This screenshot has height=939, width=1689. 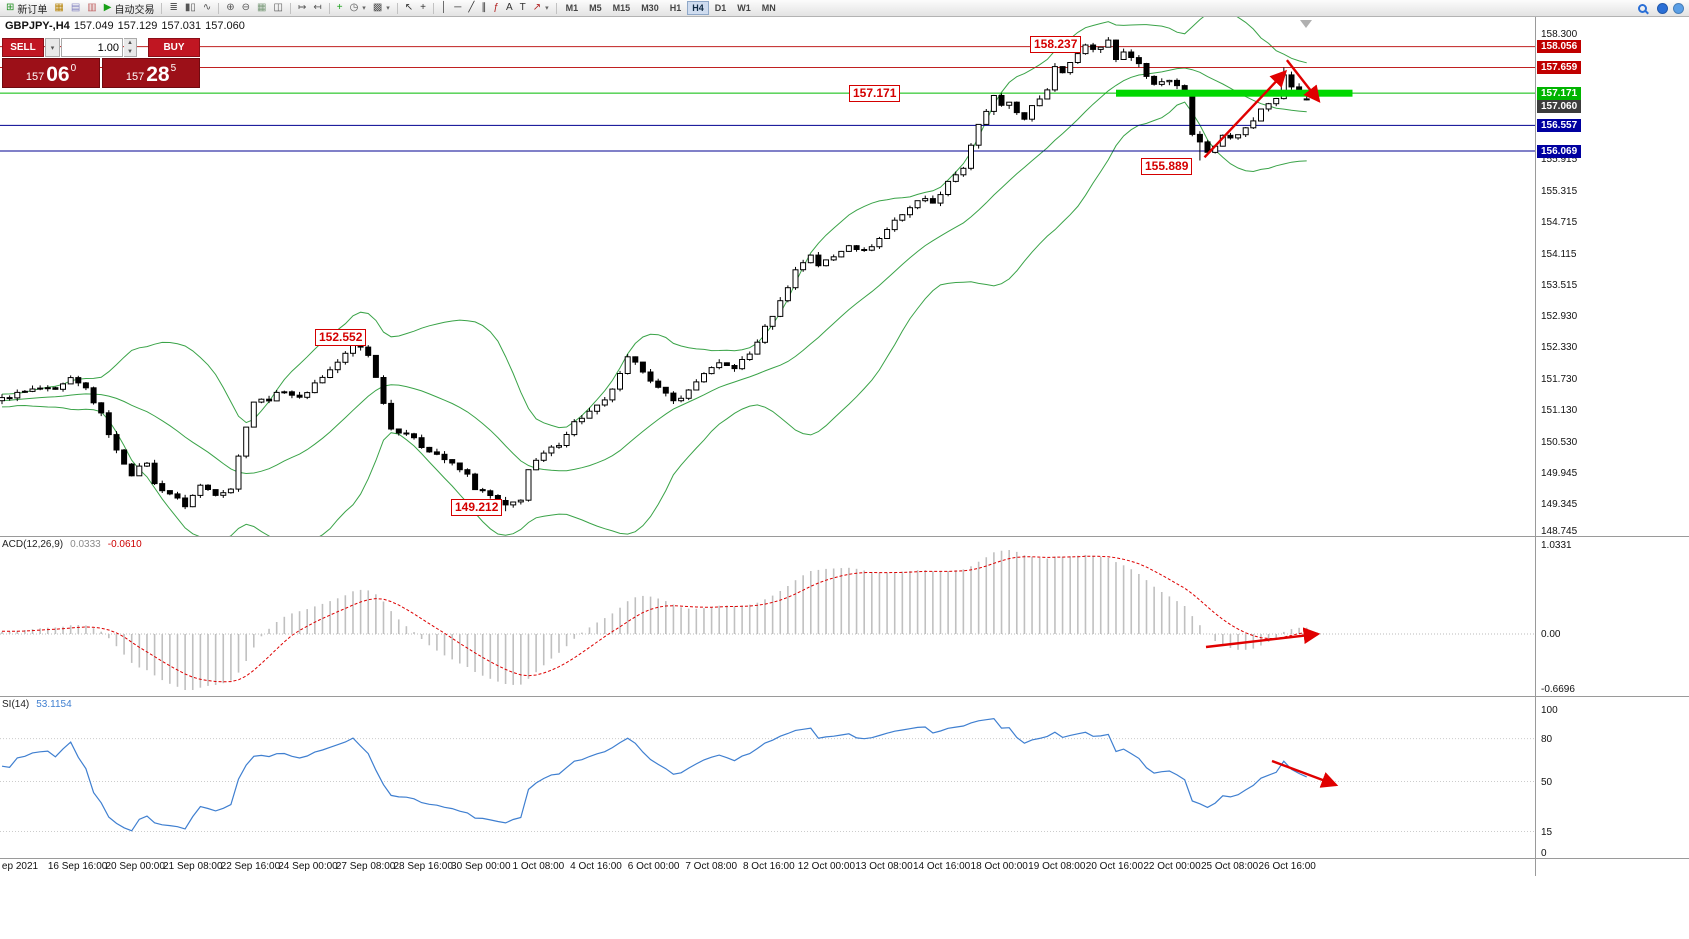 What do you see at coordinates (654, 620) in the screenshot?
I see `macd-layer` at bounding box center [654, 620].